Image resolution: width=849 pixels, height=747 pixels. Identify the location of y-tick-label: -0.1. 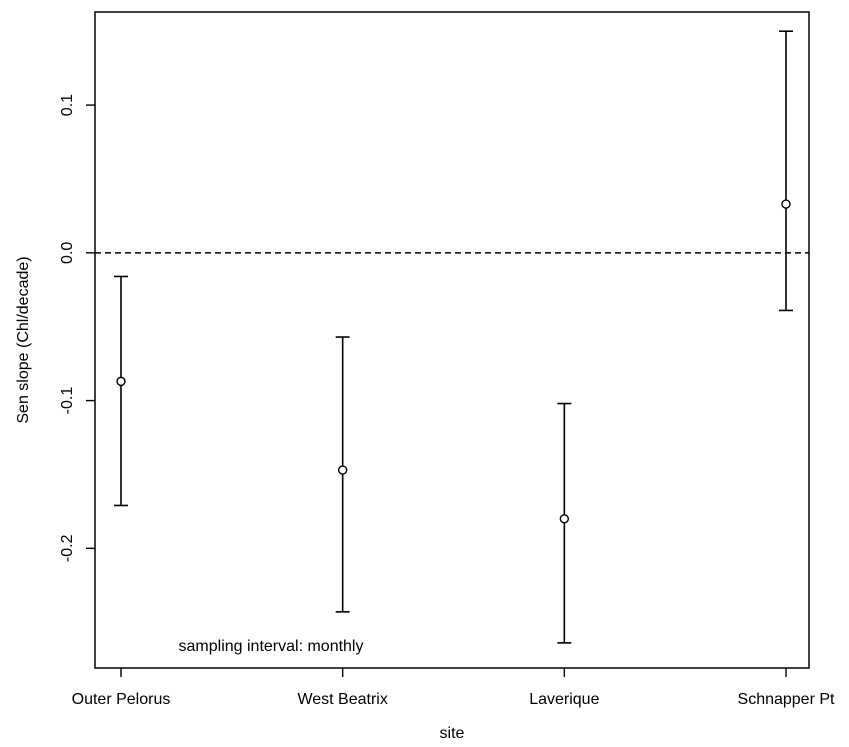
(67, 401).